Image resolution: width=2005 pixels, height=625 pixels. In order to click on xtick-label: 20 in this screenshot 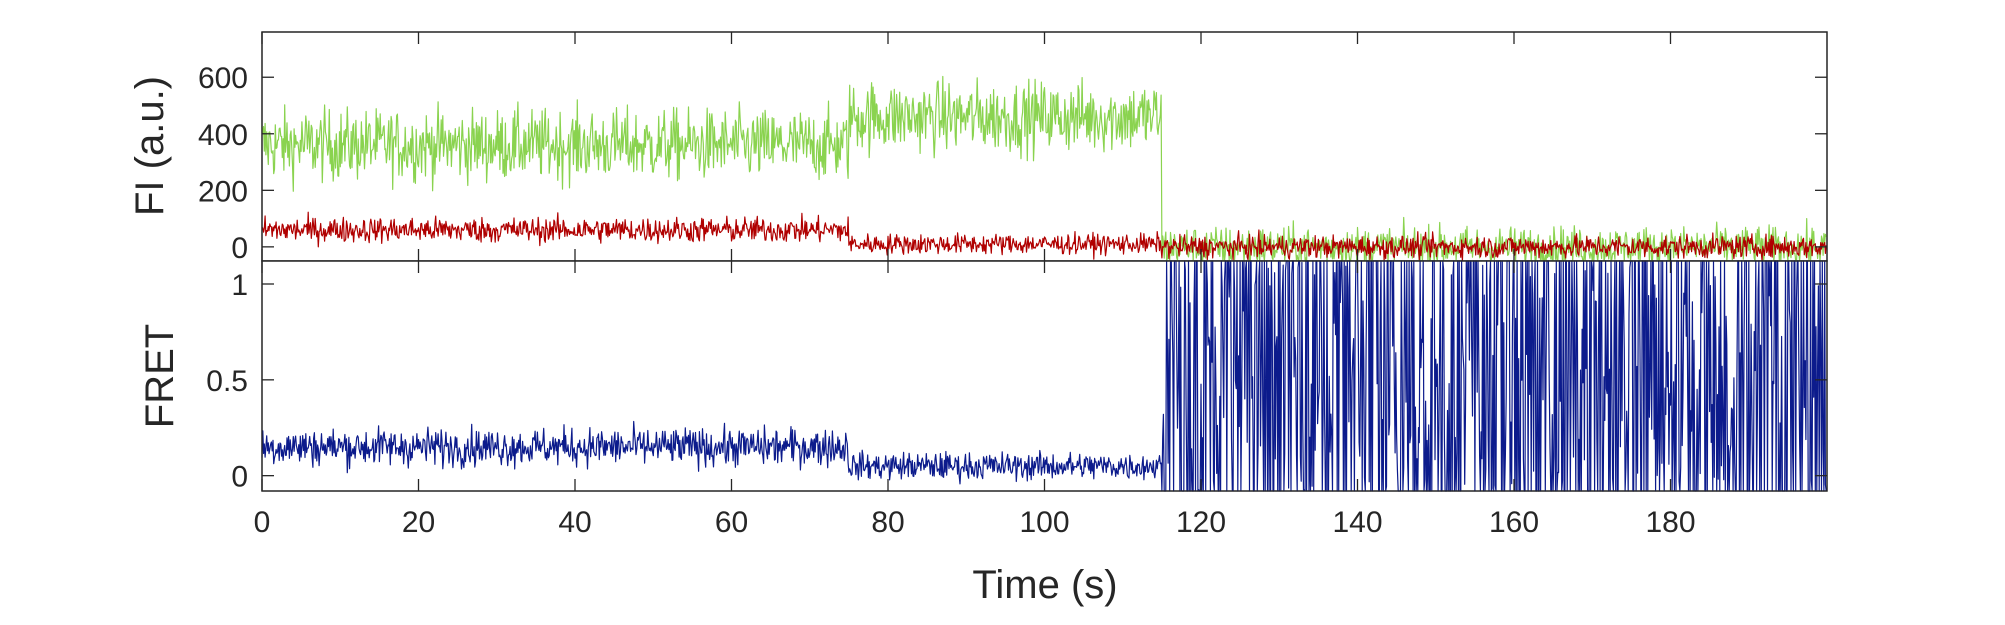, I will do `click(418, 522)`.